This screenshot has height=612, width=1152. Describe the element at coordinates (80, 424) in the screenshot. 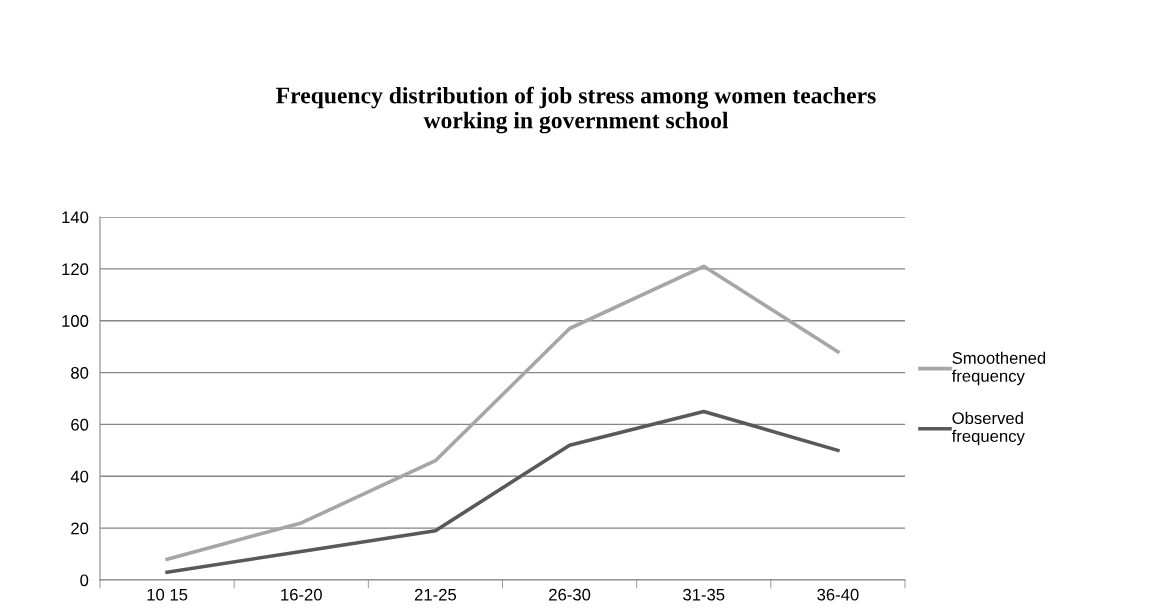

I see `y-tick-label: 60` at that location.